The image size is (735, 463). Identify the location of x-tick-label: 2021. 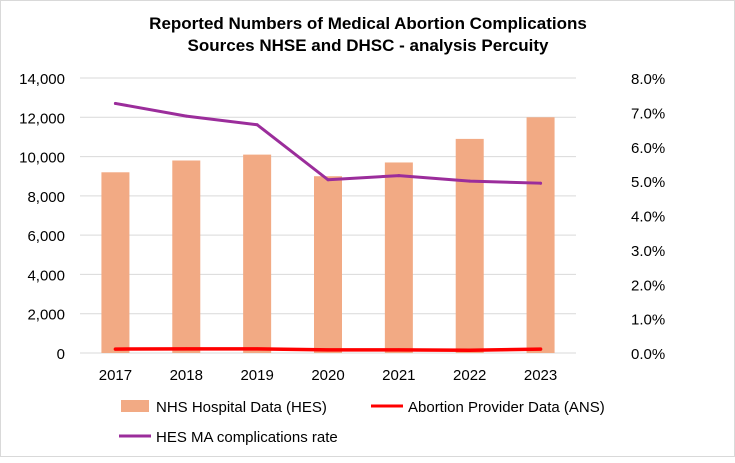
(398, 375).